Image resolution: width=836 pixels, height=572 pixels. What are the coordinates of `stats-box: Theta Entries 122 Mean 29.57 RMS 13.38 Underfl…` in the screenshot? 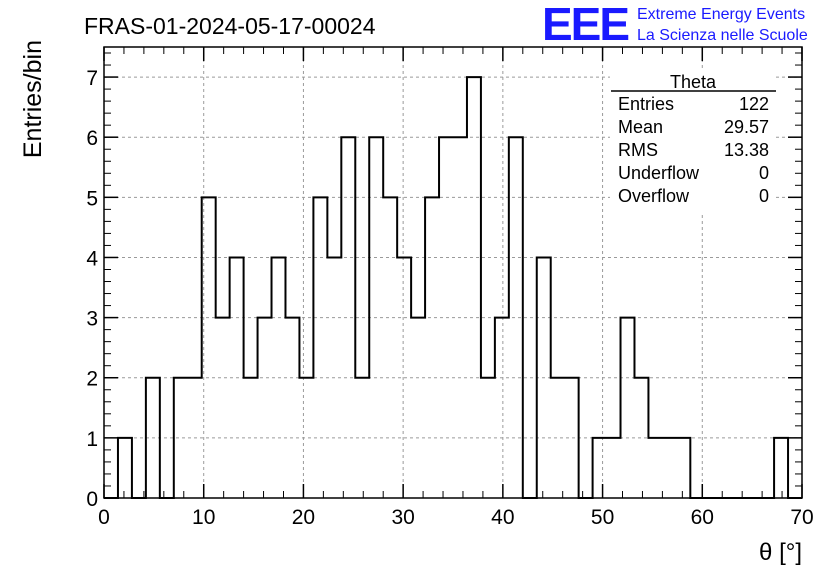 It's located at (693, 141).